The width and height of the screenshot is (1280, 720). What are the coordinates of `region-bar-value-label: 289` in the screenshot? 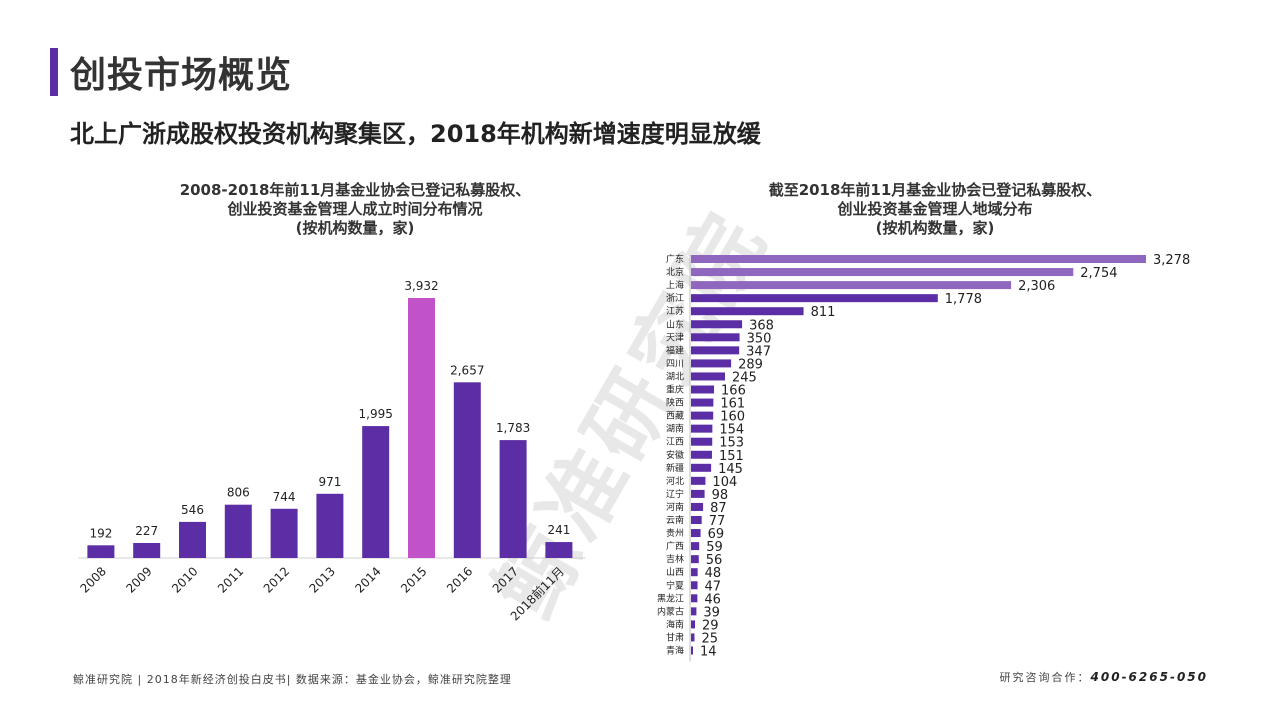 It's located at (750, 364).